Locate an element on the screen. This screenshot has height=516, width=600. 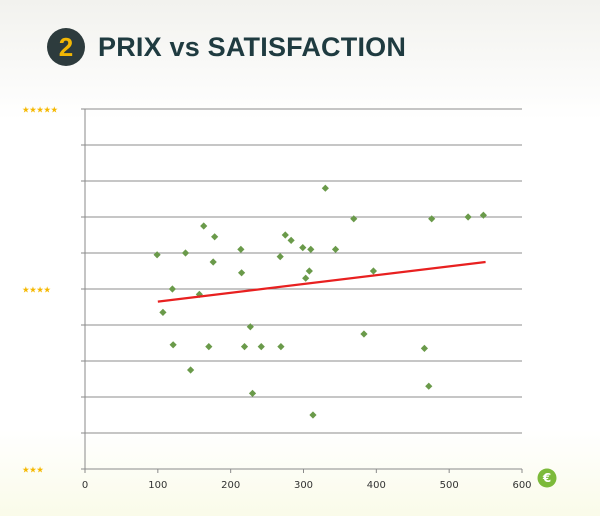
x-tick-label: 200 is located at coordinates (230, 485).